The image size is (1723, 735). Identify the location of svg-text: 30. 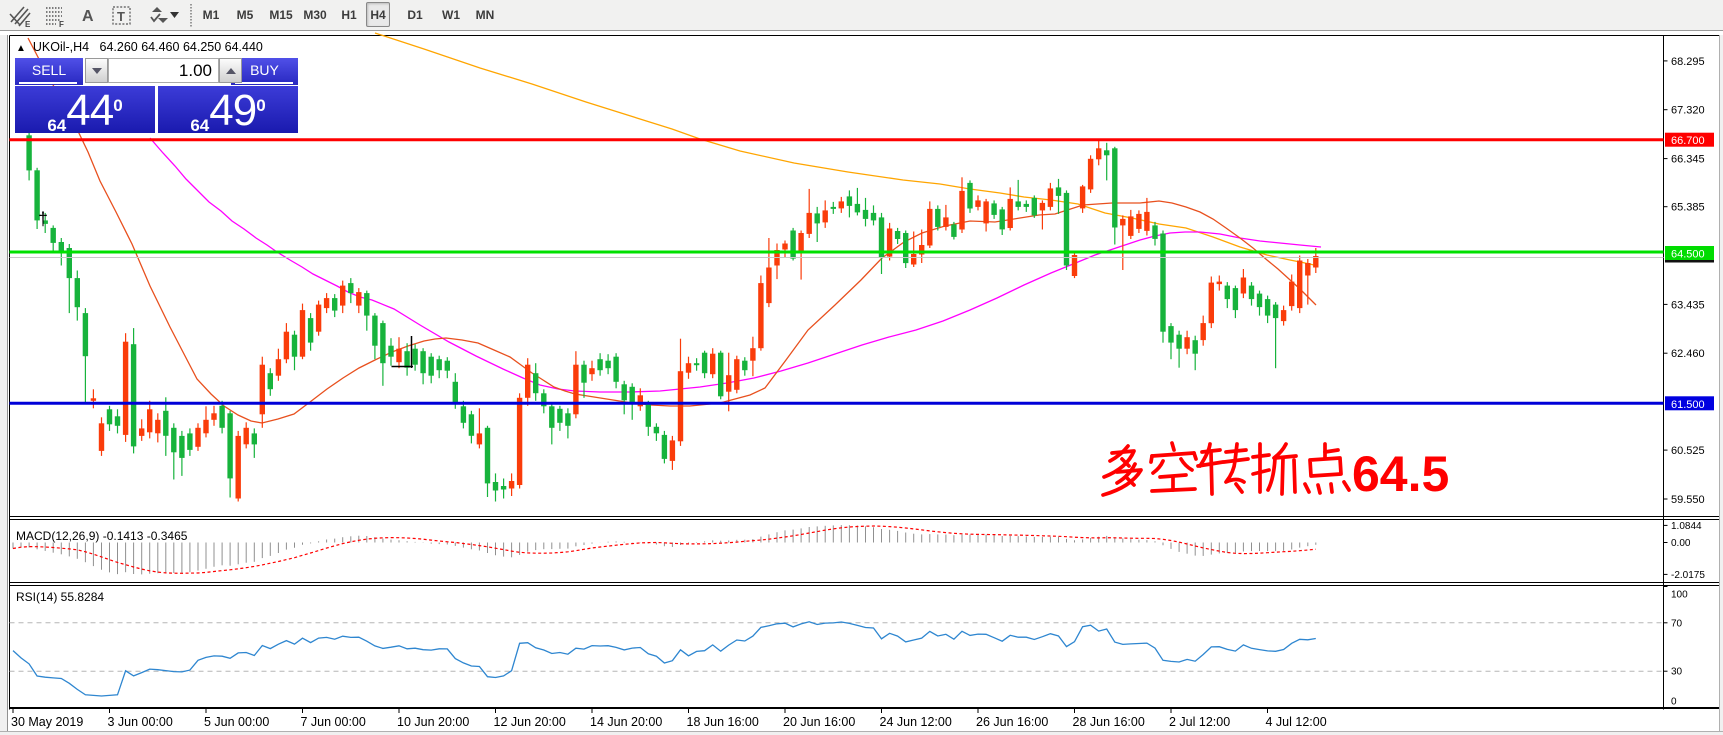
(1677, 672).